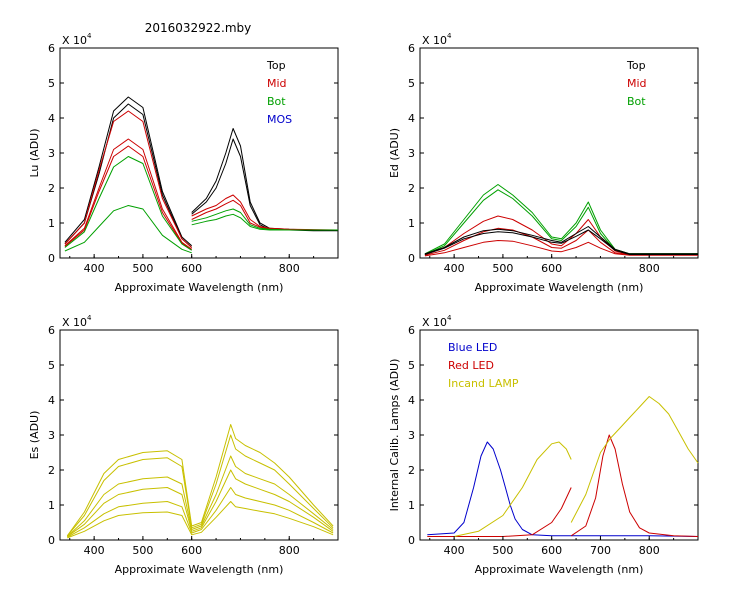 This screenshot has width=750, height=600. Describe the element at coordinates (34, 435) in the screenshot. I see `y-axis-label: Es (ADU)` at that location.